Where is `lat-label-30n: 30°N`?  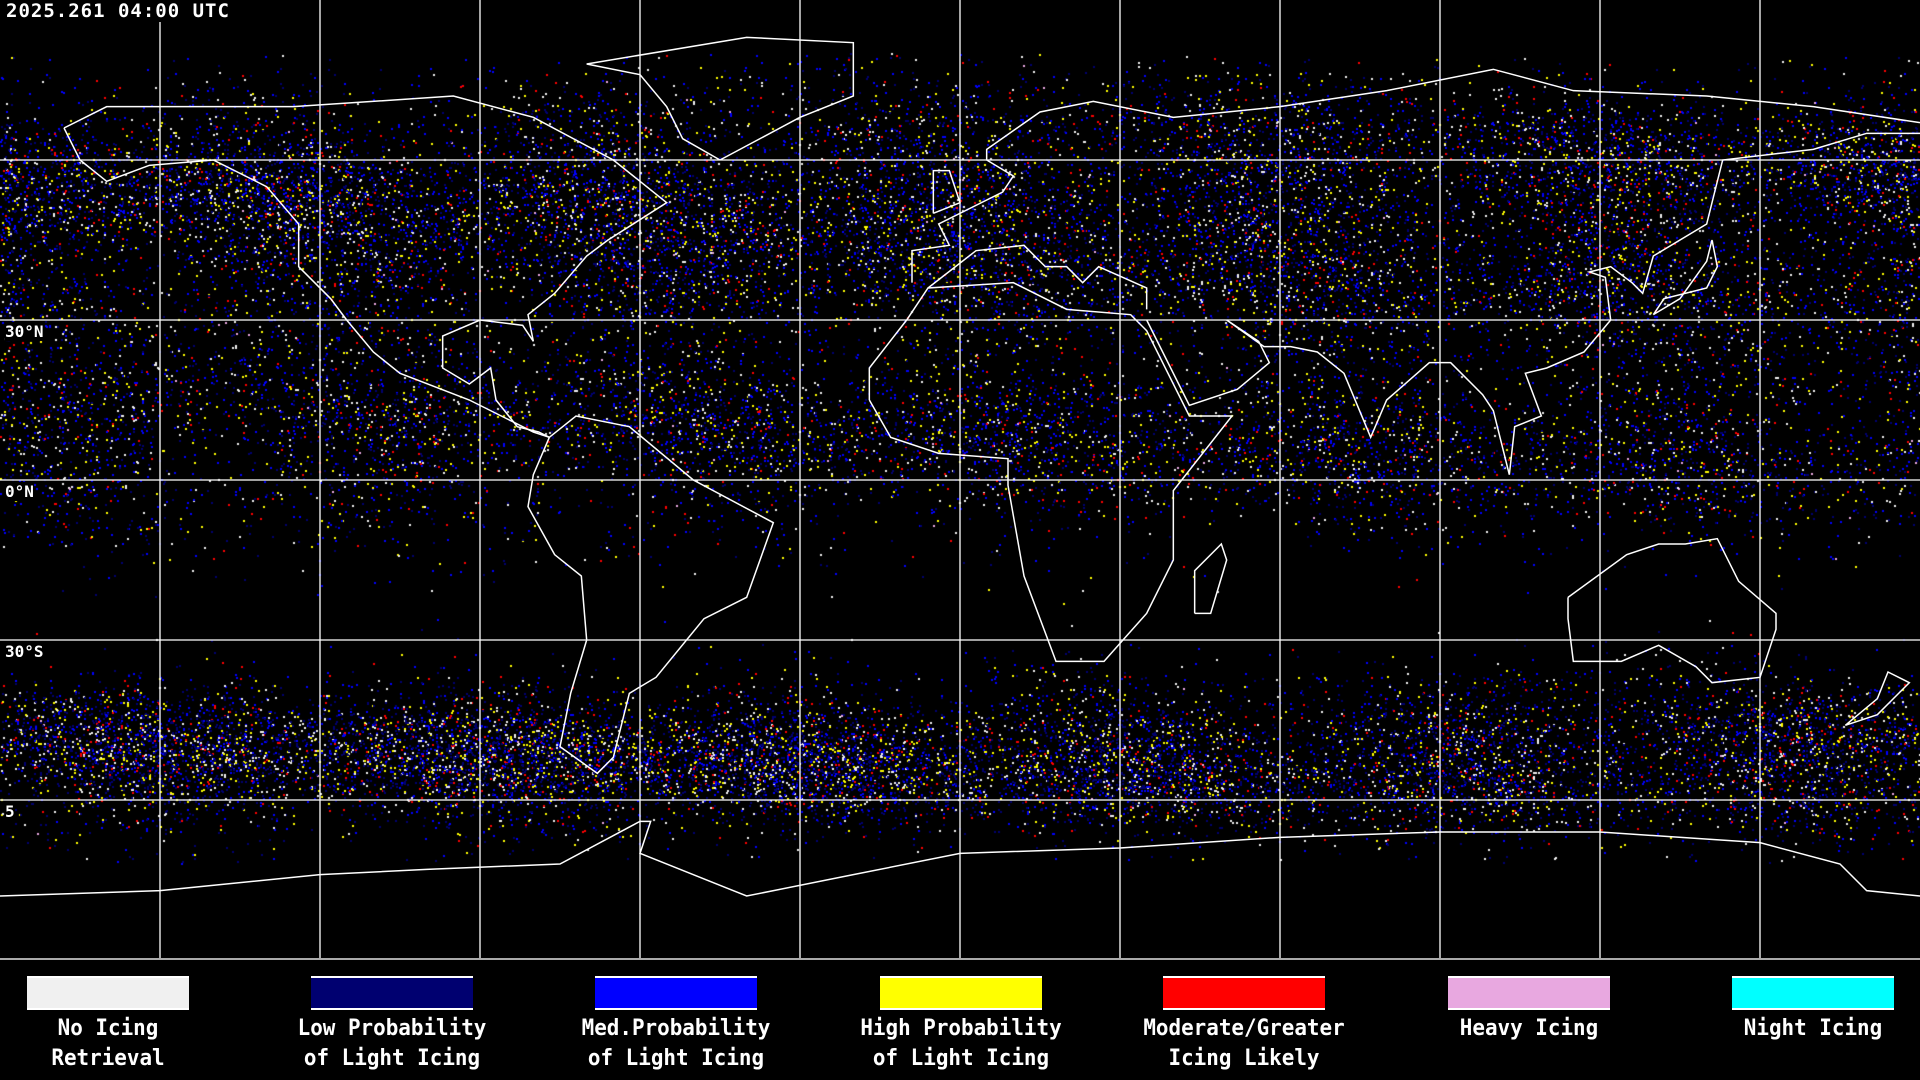
lat-label-30n: 30°N is located at coordinates (24, 331).